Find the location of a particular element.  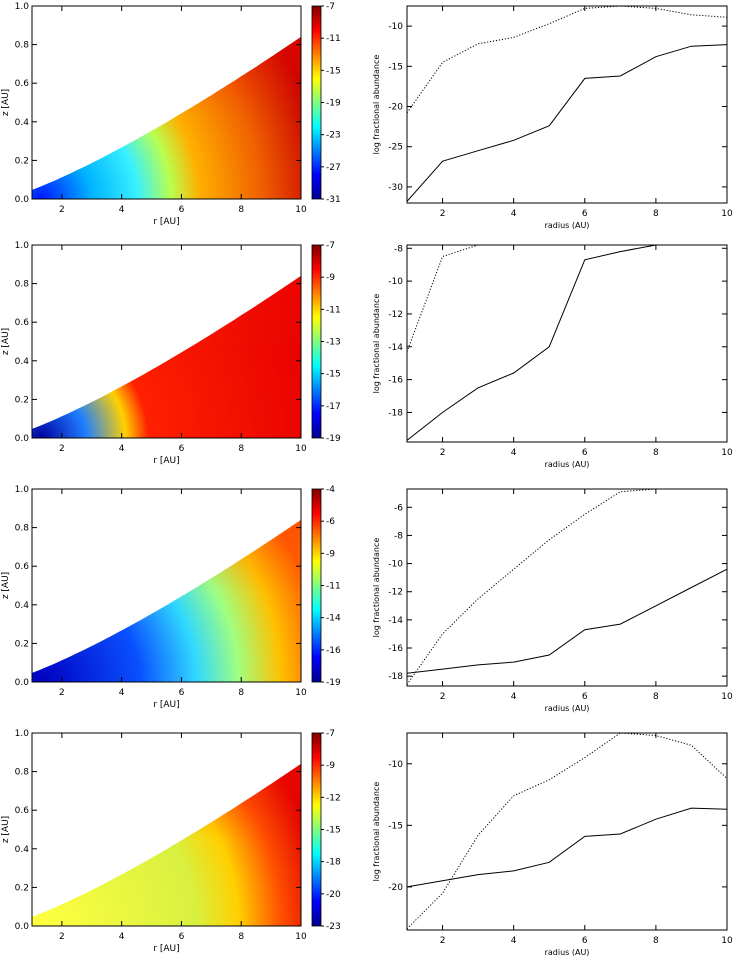

disk-upper-layer is located at coordinates (166, 600).